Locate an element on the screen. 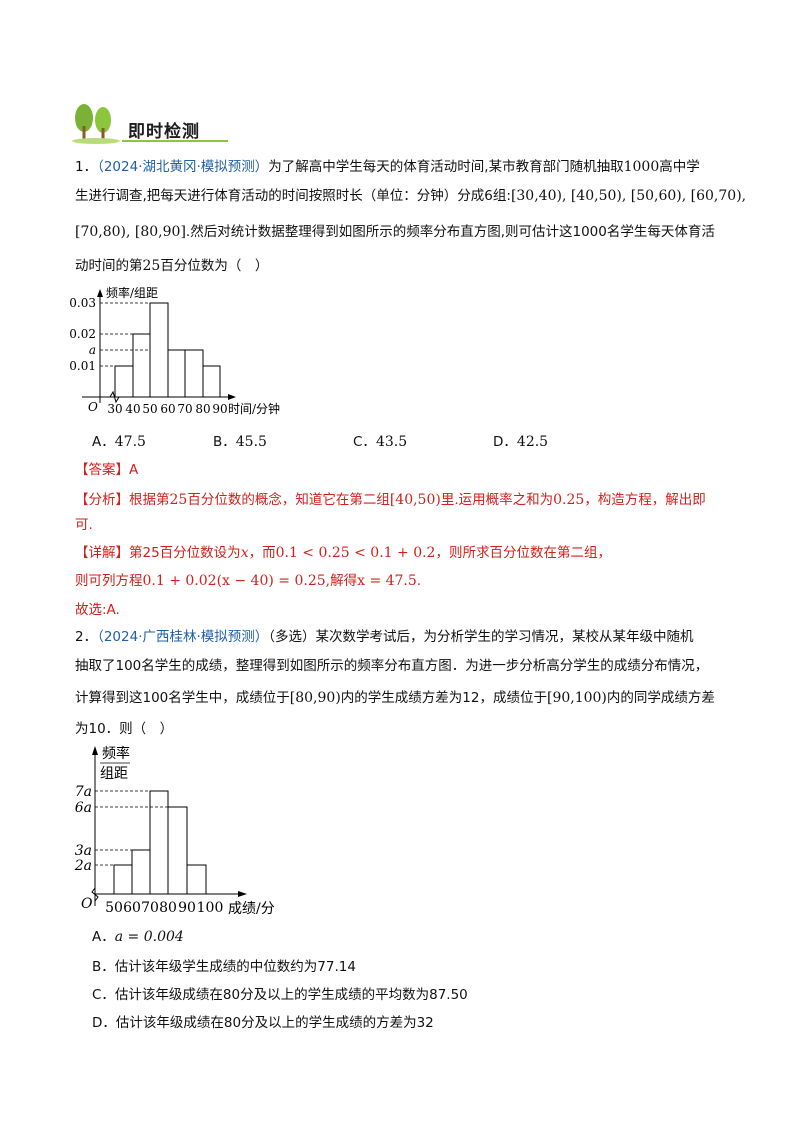 Image resolution: width=800 pixels, height=1132 pixels. q1-intervals: [70,80), [80,90] is located at coordinates (130, 232).